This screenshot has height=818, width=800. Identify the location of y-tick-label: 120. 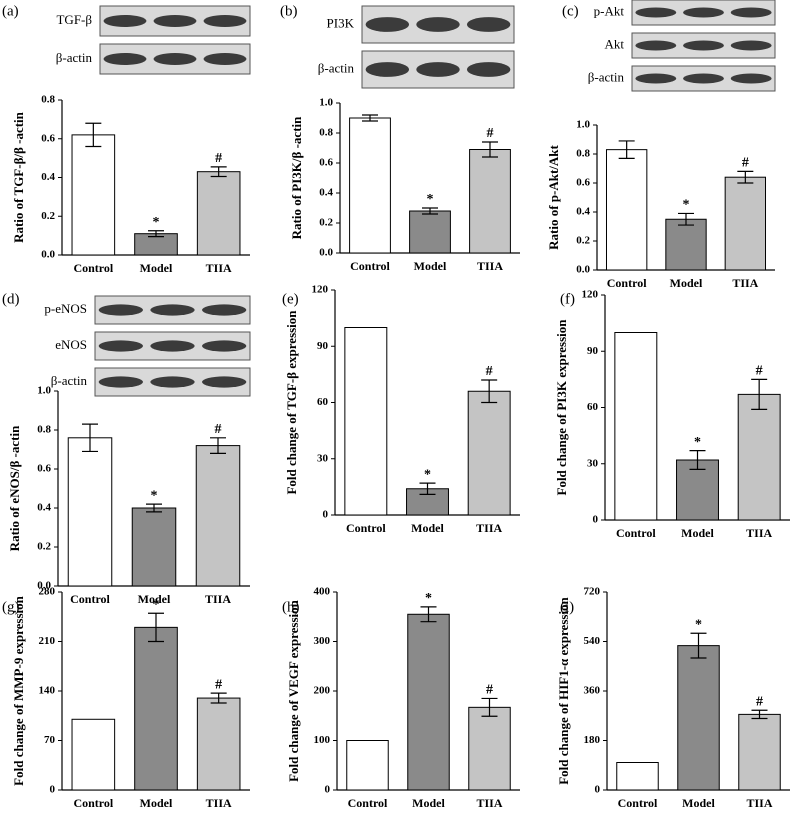
(320, 290).